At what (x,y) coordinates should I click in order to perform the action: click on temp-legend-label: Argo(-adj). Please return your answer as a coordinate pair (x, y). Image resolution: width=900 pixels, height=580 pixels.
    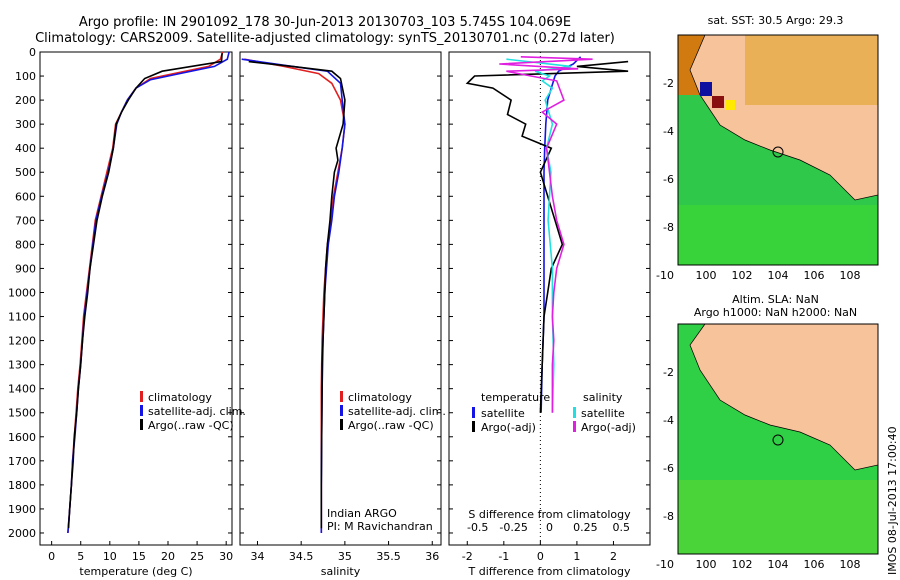
    Looking at the image, I should click on (508, 427).